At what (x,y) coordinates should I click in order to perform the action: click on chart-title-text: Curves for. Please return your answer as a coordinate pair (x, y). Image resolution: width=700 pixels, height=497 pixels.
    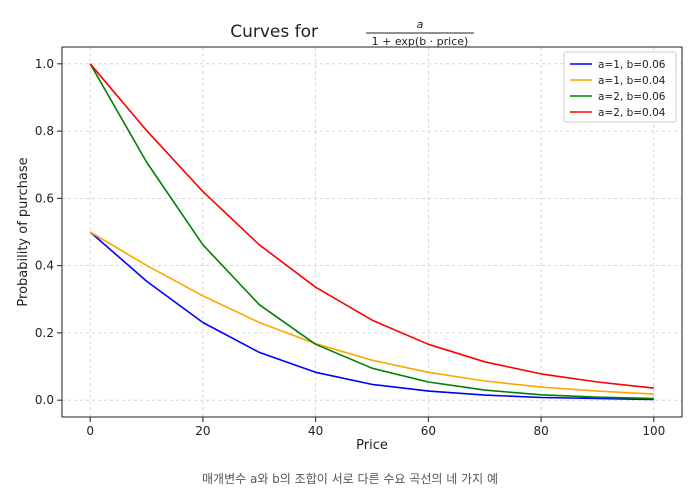
    Looking at the image, I should click on (274, 32).